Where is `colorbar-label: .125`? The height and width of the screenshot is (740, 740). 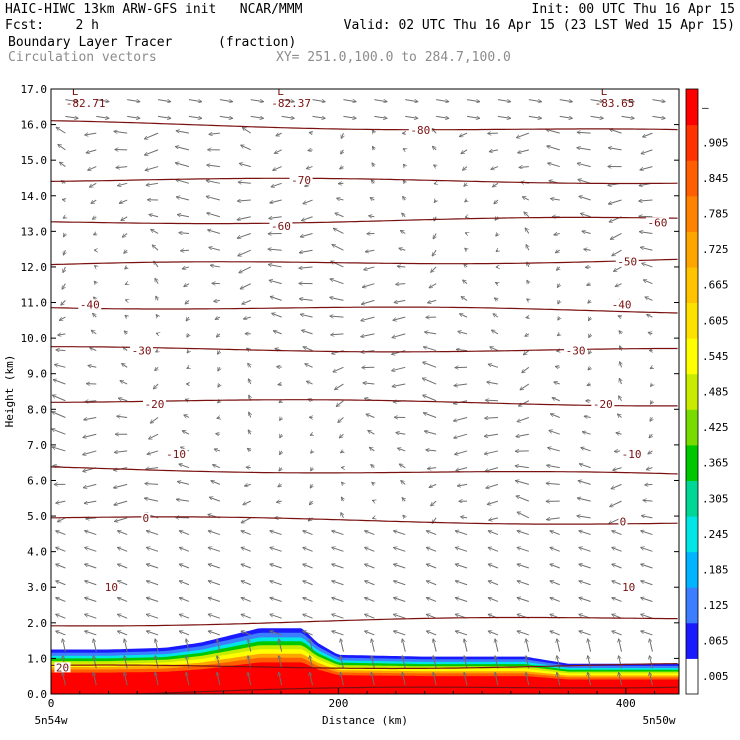 colorbar-label: .125 is located at coordinates (715, 605).